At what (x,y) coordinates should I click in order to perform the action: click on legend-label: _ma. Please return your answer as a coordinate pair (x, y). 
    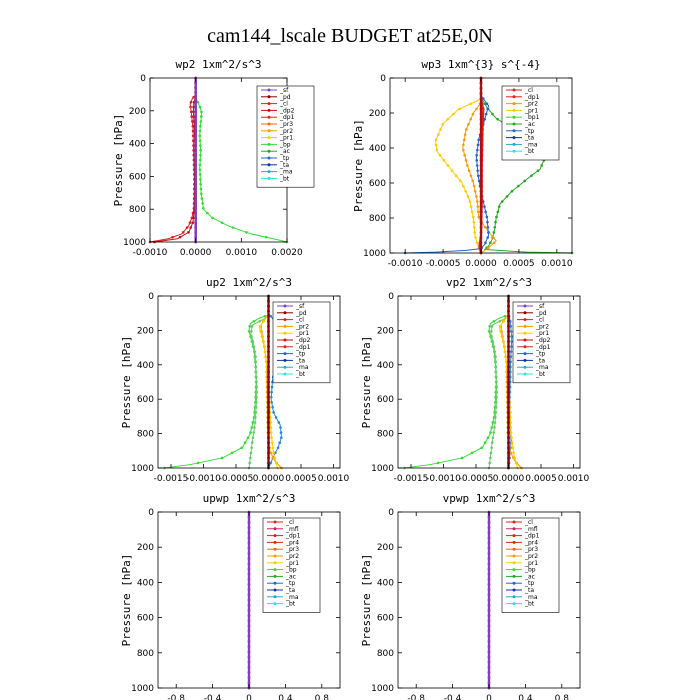
    Looking at the image, I should click on (286, 172).